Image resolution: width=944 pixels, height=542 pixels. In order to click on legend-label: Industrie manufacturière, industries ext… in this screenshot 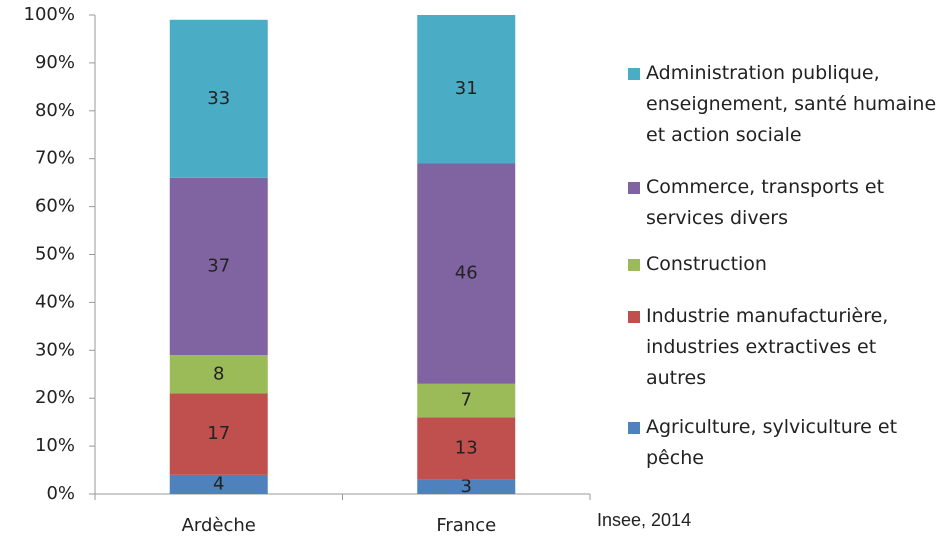, I will do `click(767, 347)`.